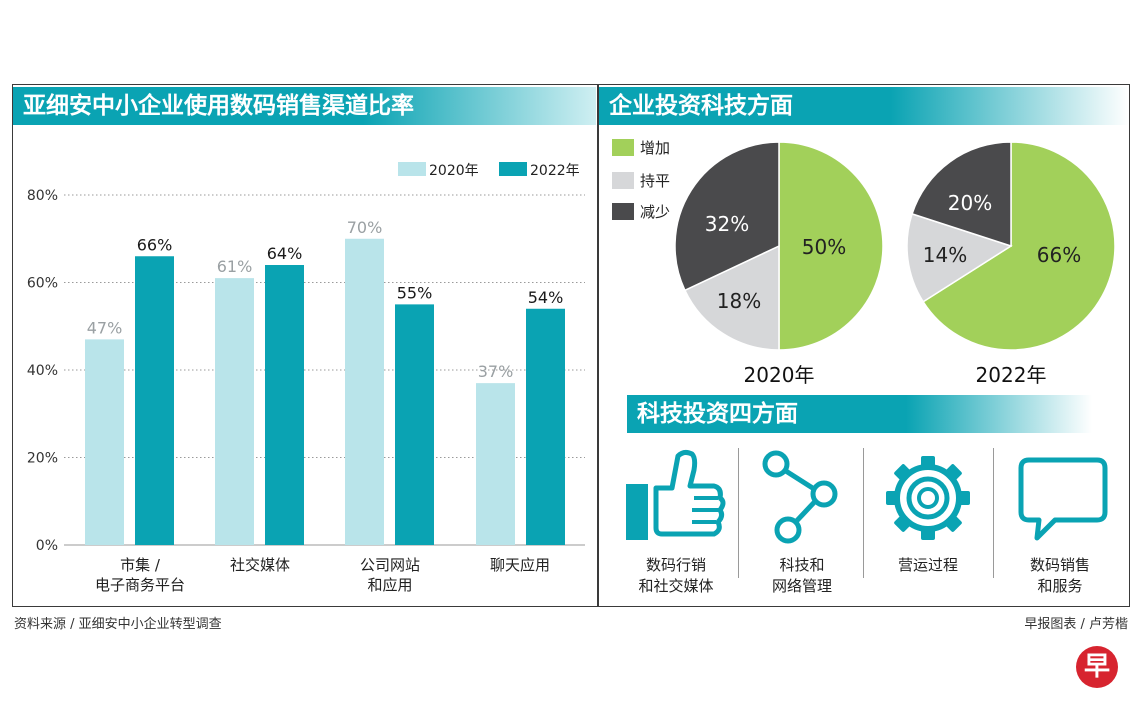  What do you see at coordinates (555, 171) in the screenshot?
I see `legend-label: 2022年` at bounding box center [555, 171].